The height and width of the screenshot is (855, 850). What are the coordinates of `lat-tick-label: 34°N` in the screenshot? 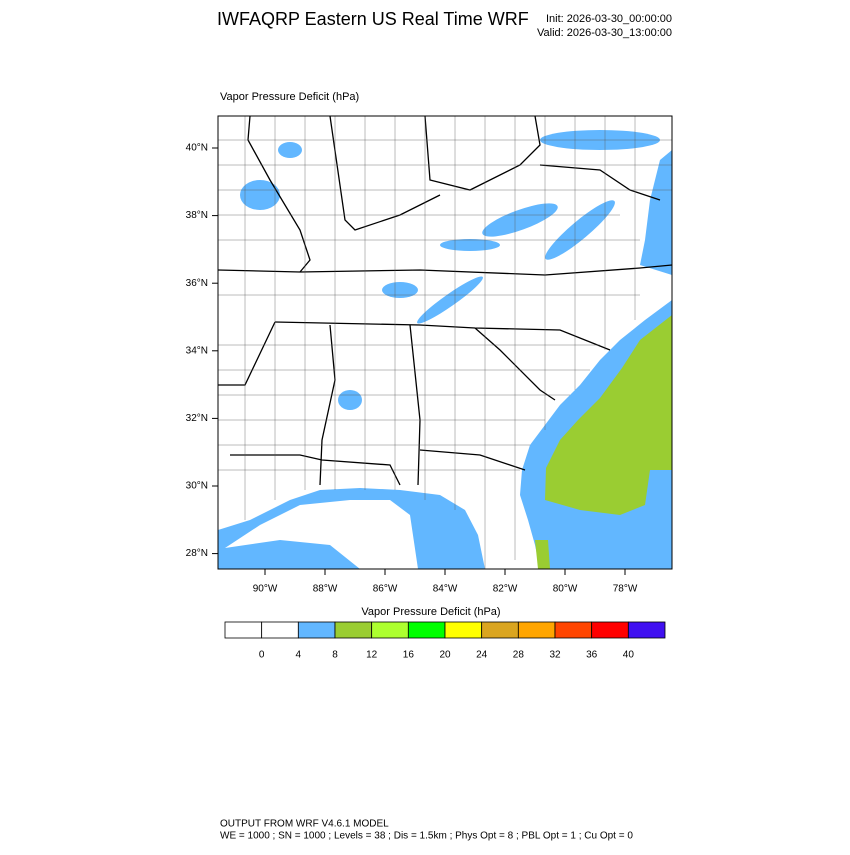 It's located at (197, 350).